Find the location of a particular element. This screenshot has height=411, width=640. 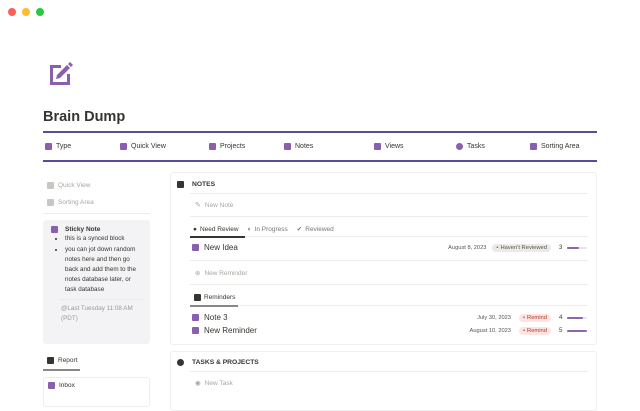

close-window-button is located at coordinates (12, 12).